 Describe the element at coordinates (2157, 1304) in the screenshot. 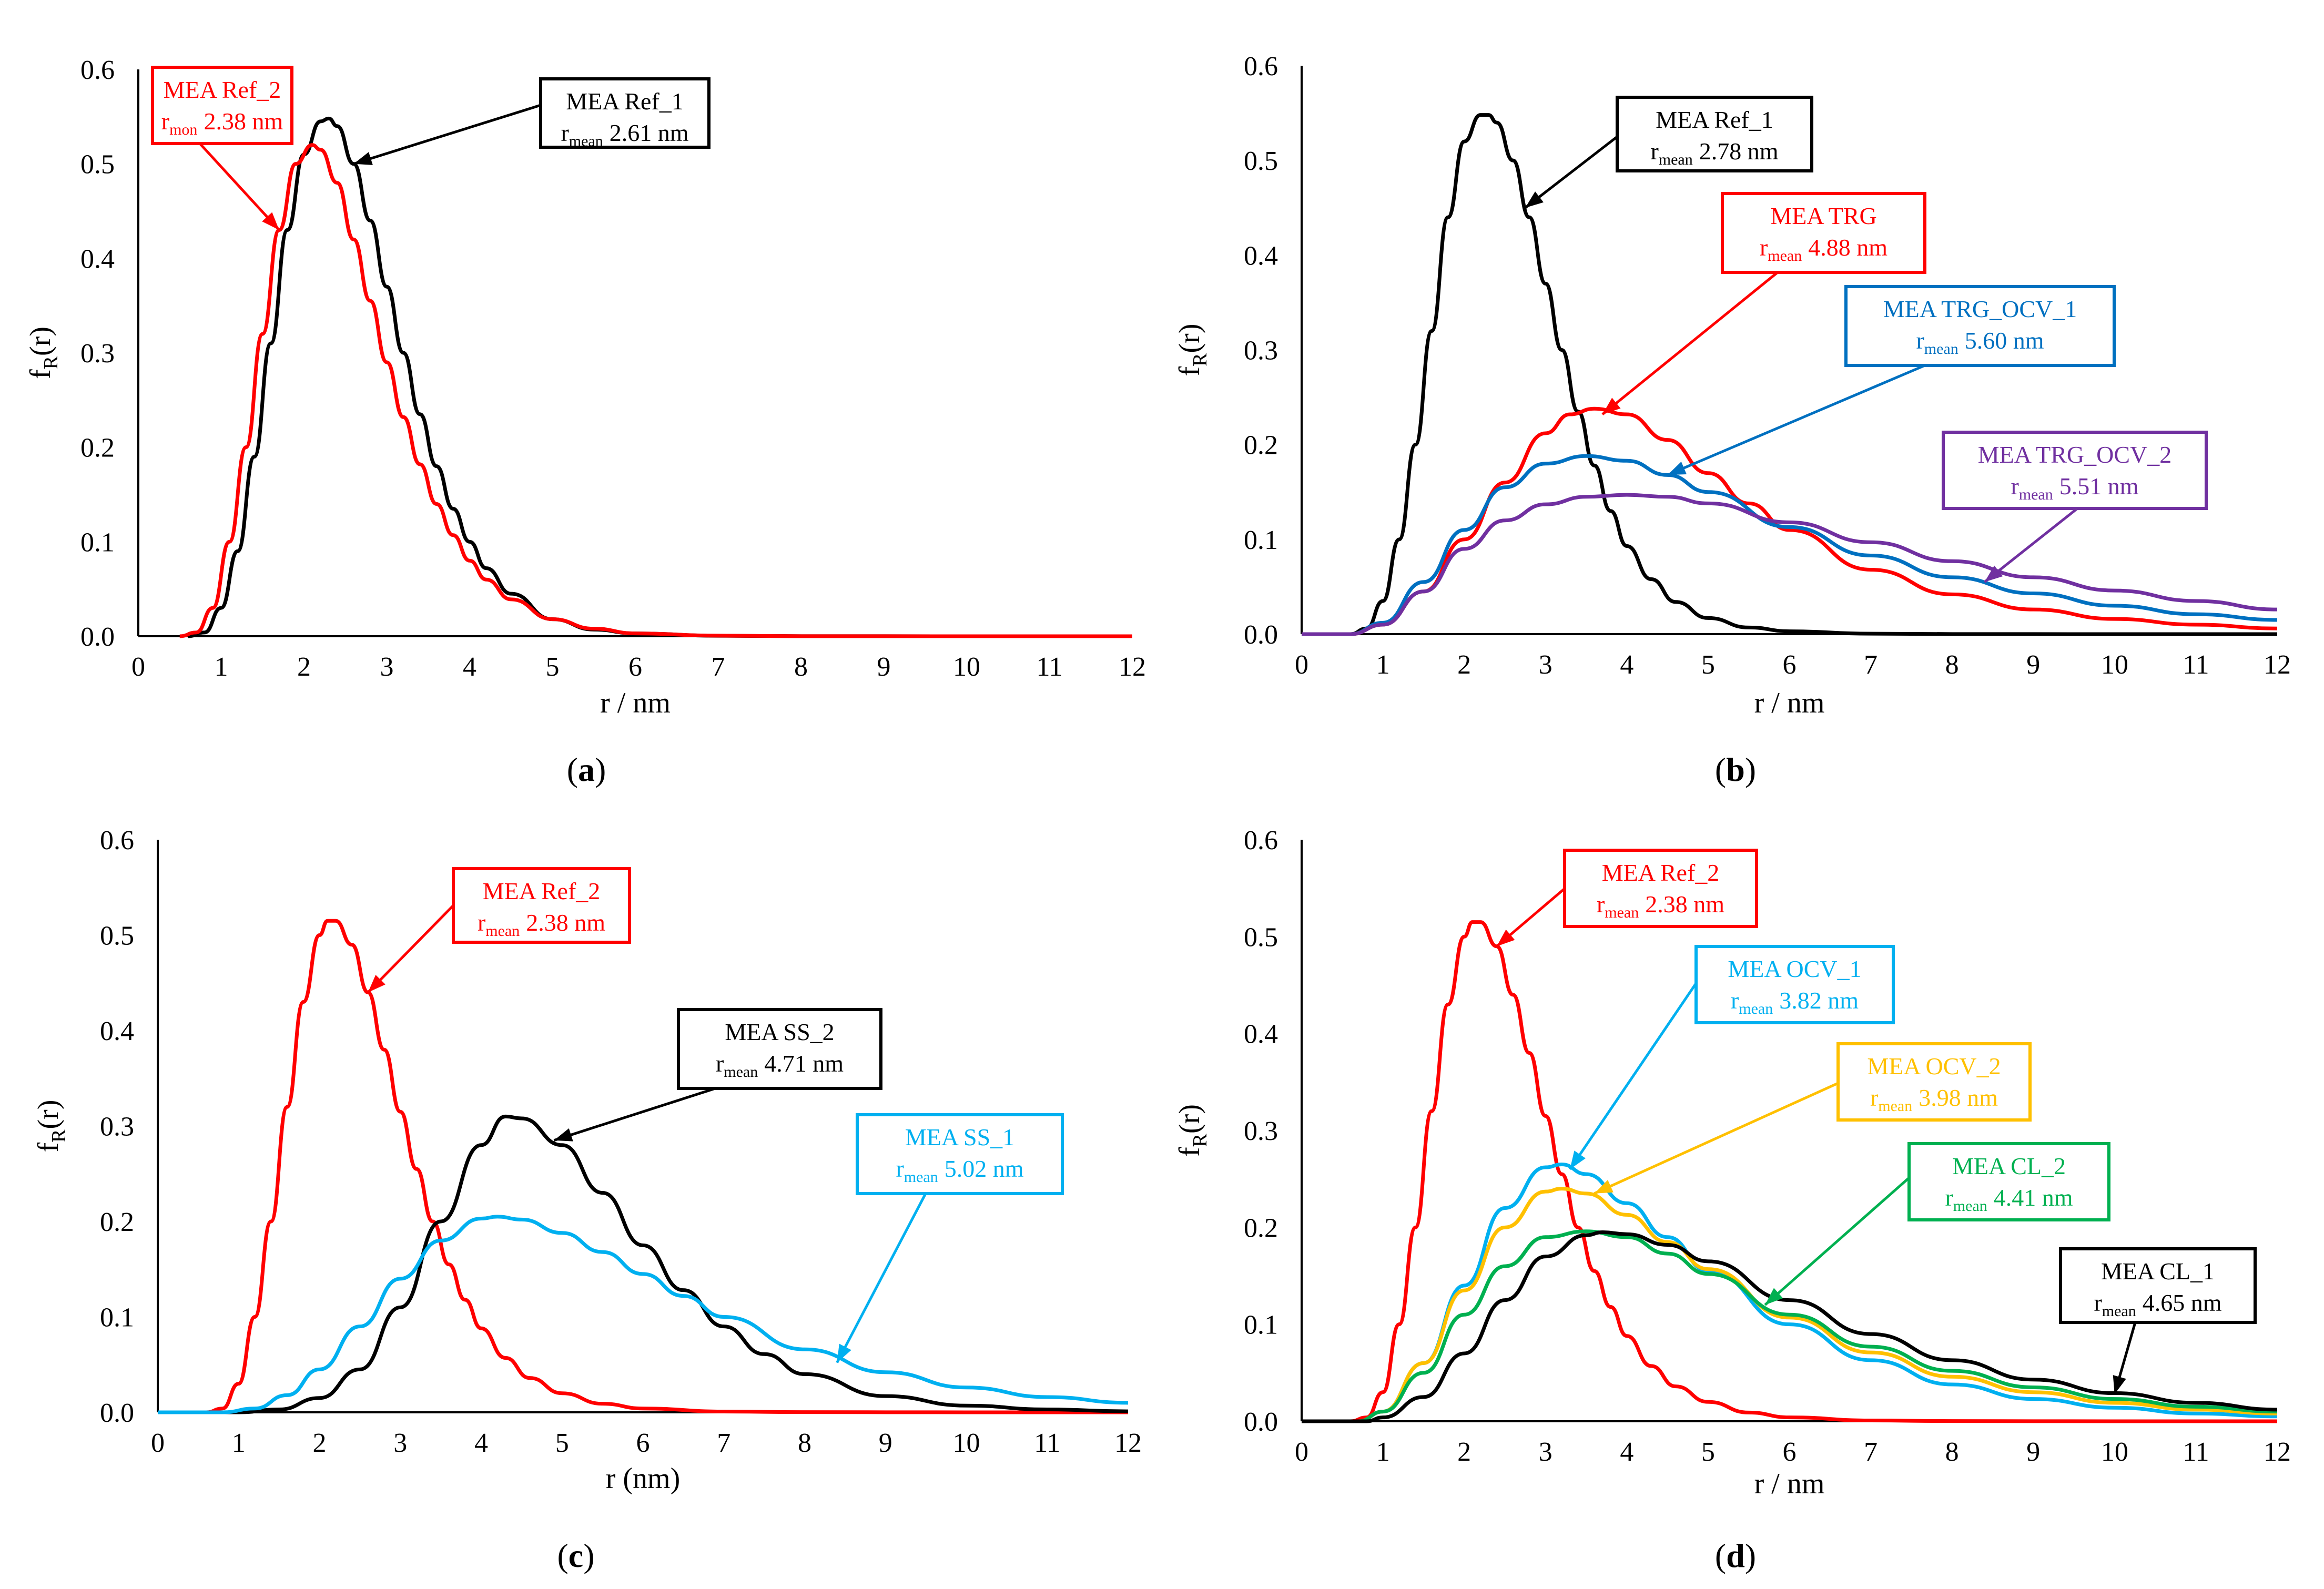

I see `annotation-rmean: rmean 4.65 nm` at that location.